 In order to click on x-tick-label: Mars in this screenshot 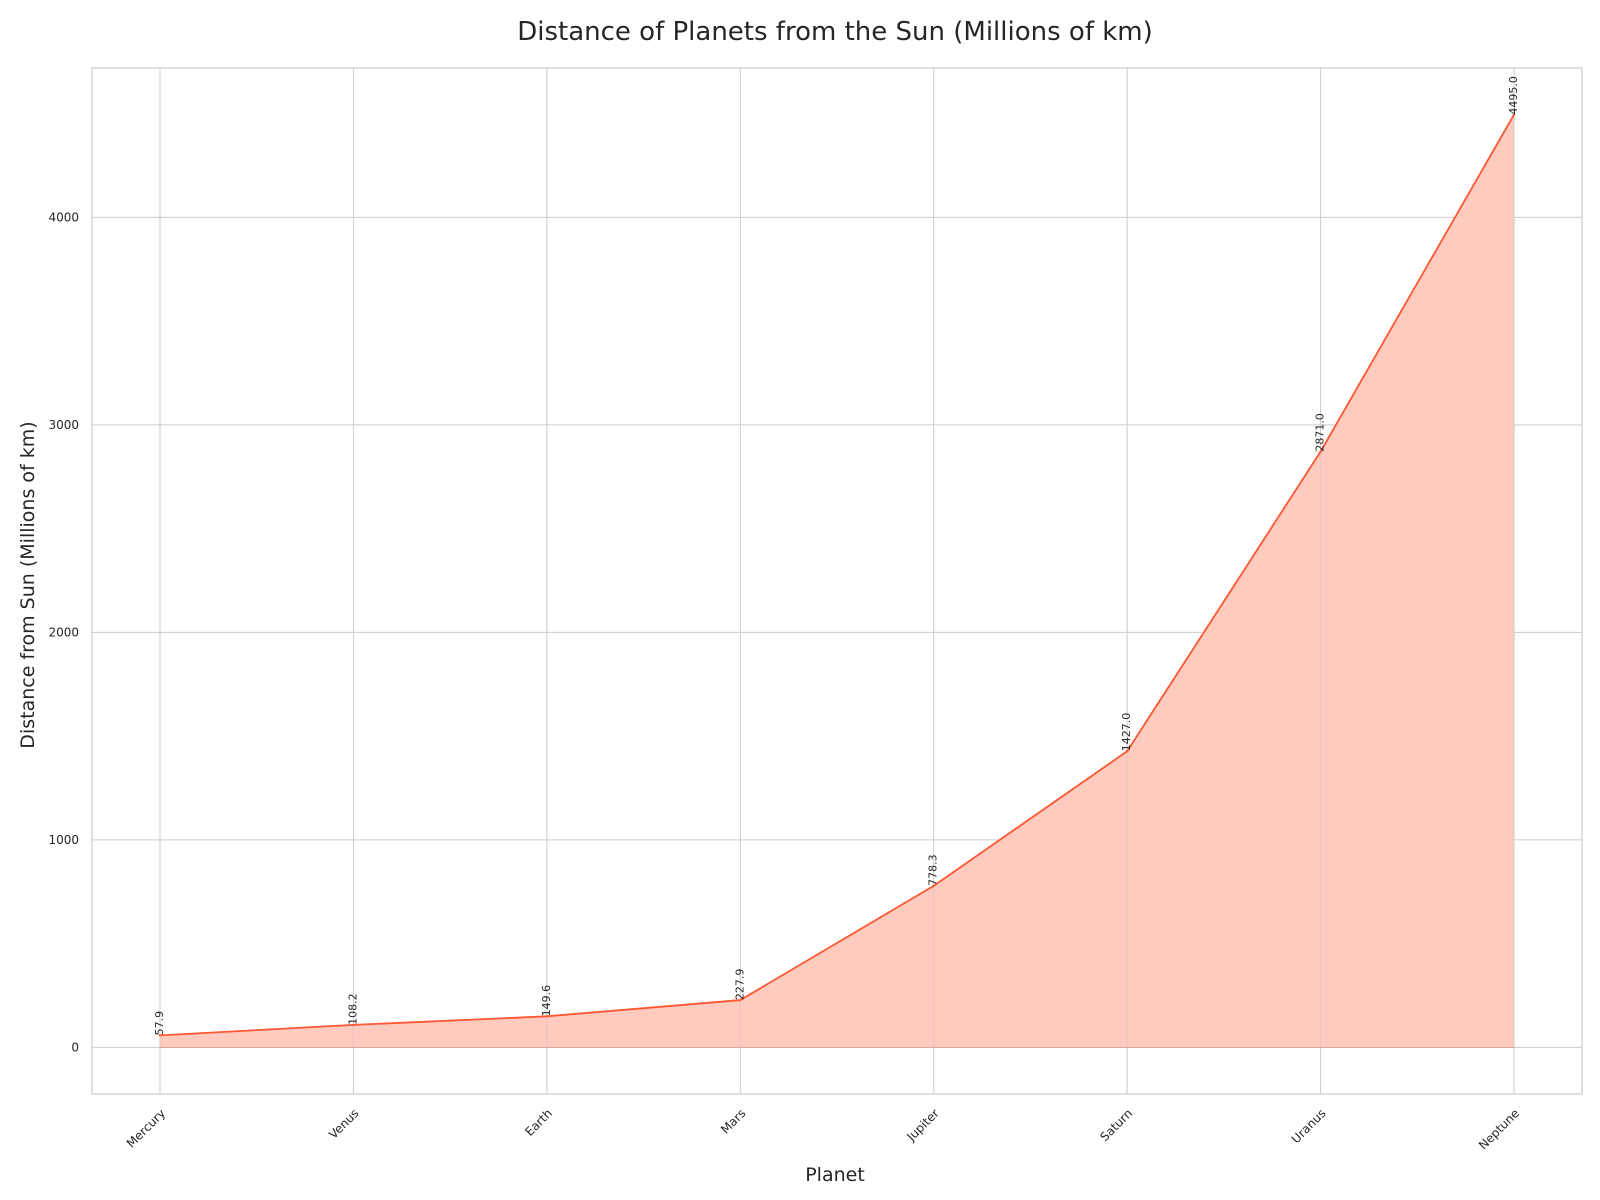, I will do `click(733, 1121)`.